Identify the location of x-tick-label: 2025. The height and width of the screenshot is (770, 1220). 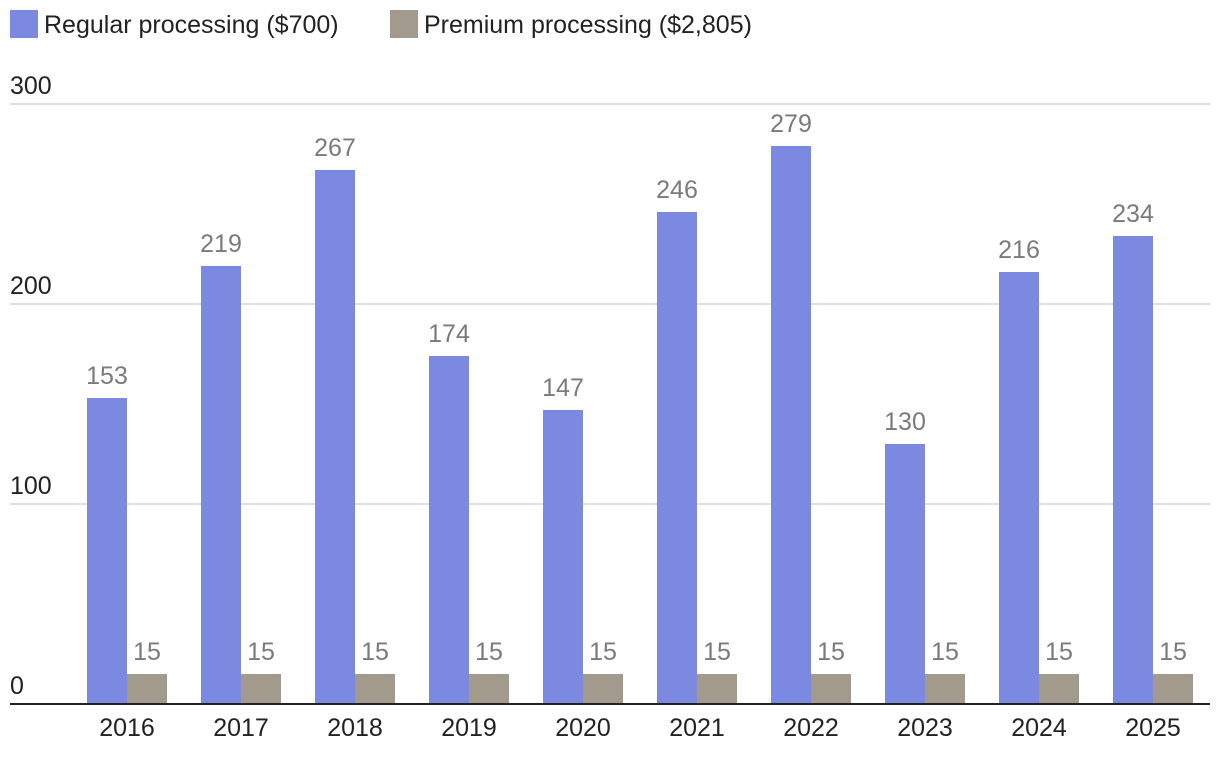
(1153, 728).